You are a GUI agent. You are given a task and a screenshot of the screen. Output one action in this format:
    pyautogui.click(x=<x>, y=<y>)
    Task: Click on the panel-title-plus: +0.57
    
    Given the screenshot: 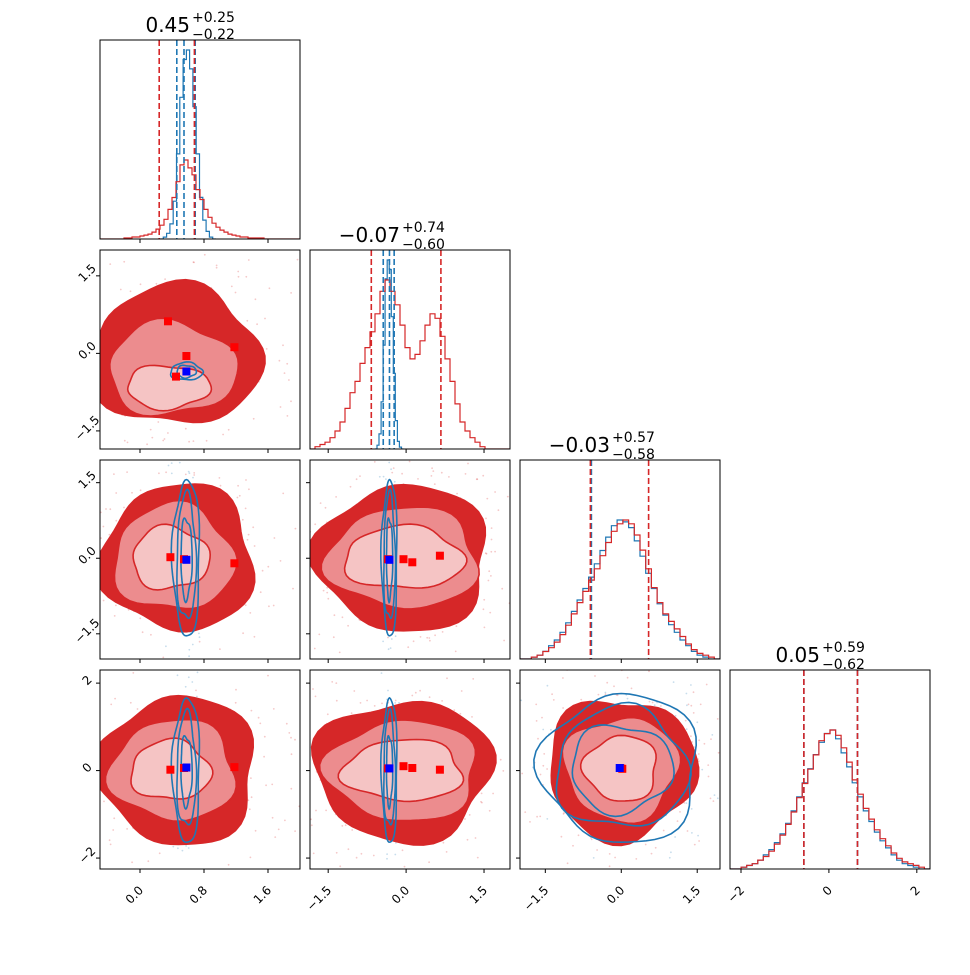 What is the action you would take?
    pyautogui.click(x=633, y=438)
    